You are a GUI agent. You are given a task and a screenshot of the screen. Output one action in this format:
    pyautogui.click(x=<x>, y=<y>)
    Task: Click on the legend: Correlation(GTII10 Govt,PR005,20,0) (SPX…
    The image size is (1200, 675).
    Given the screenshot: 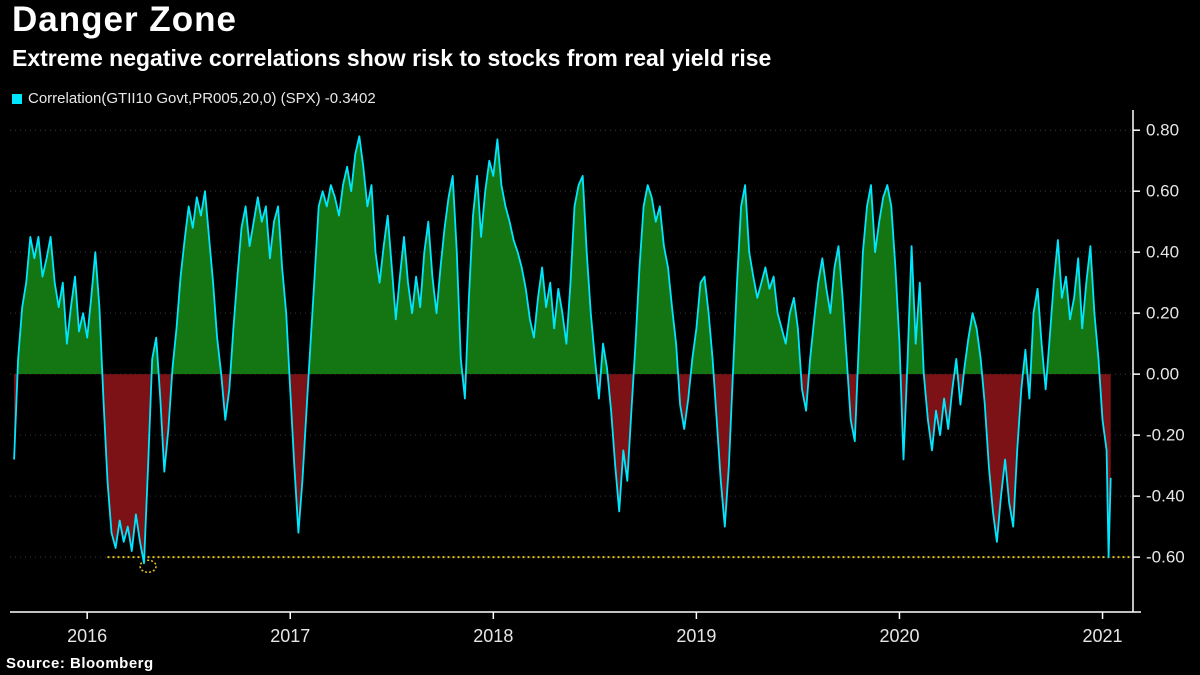 What is the action you would take?
    pyautogui.click(x=194, y=98)
    